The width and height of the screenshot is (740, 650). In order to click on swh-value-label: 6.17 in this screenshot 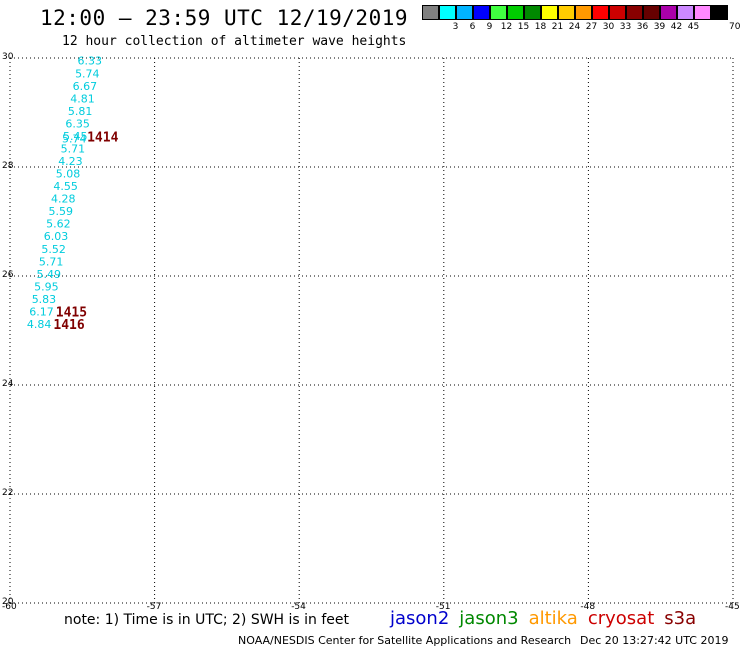, I will do `click(41, 311)`.